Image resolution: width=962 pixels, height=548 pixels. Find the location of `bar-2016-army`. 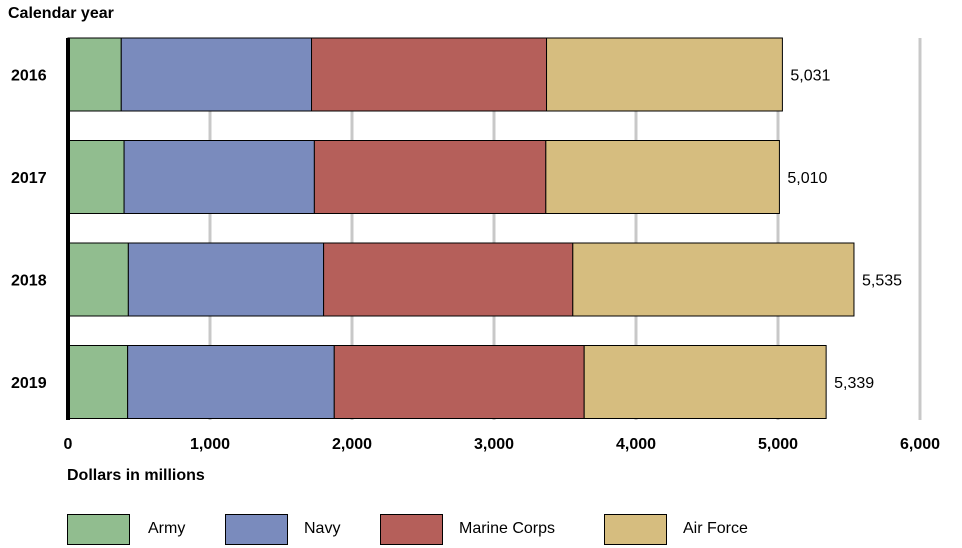

bar-2016-army is located at coordinates (94, 74).